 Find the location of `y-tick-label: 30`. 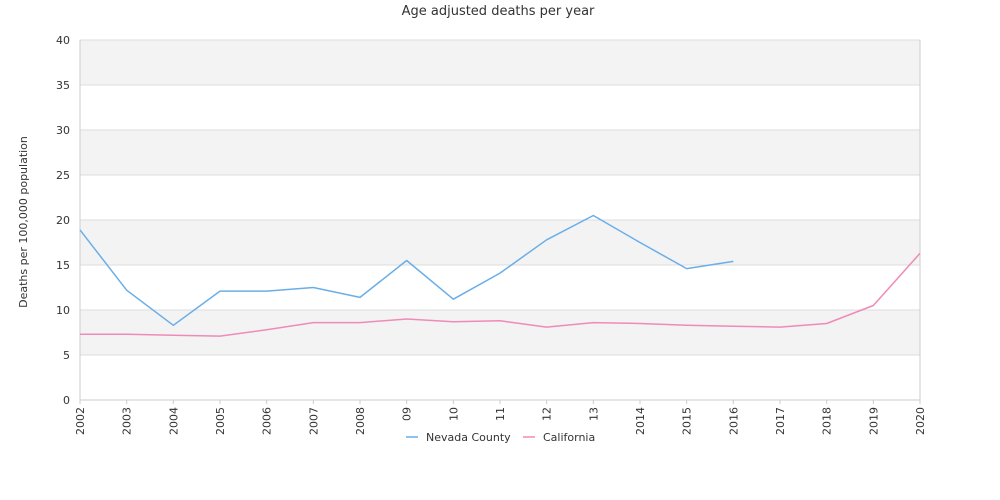

y-tick-label: 30 is located at coordinates (63, 130).